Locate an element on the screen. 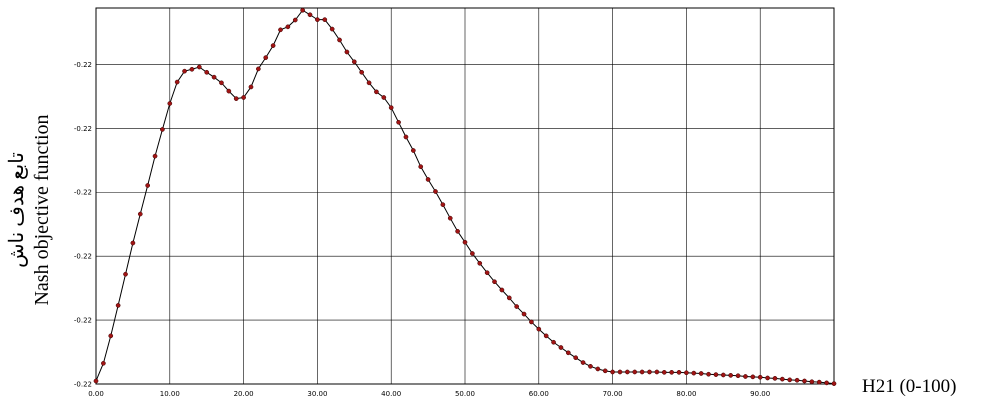 This screenshot has width=983, height=405. x-tick-label: 60.00 is located at coordinates (539, 394).